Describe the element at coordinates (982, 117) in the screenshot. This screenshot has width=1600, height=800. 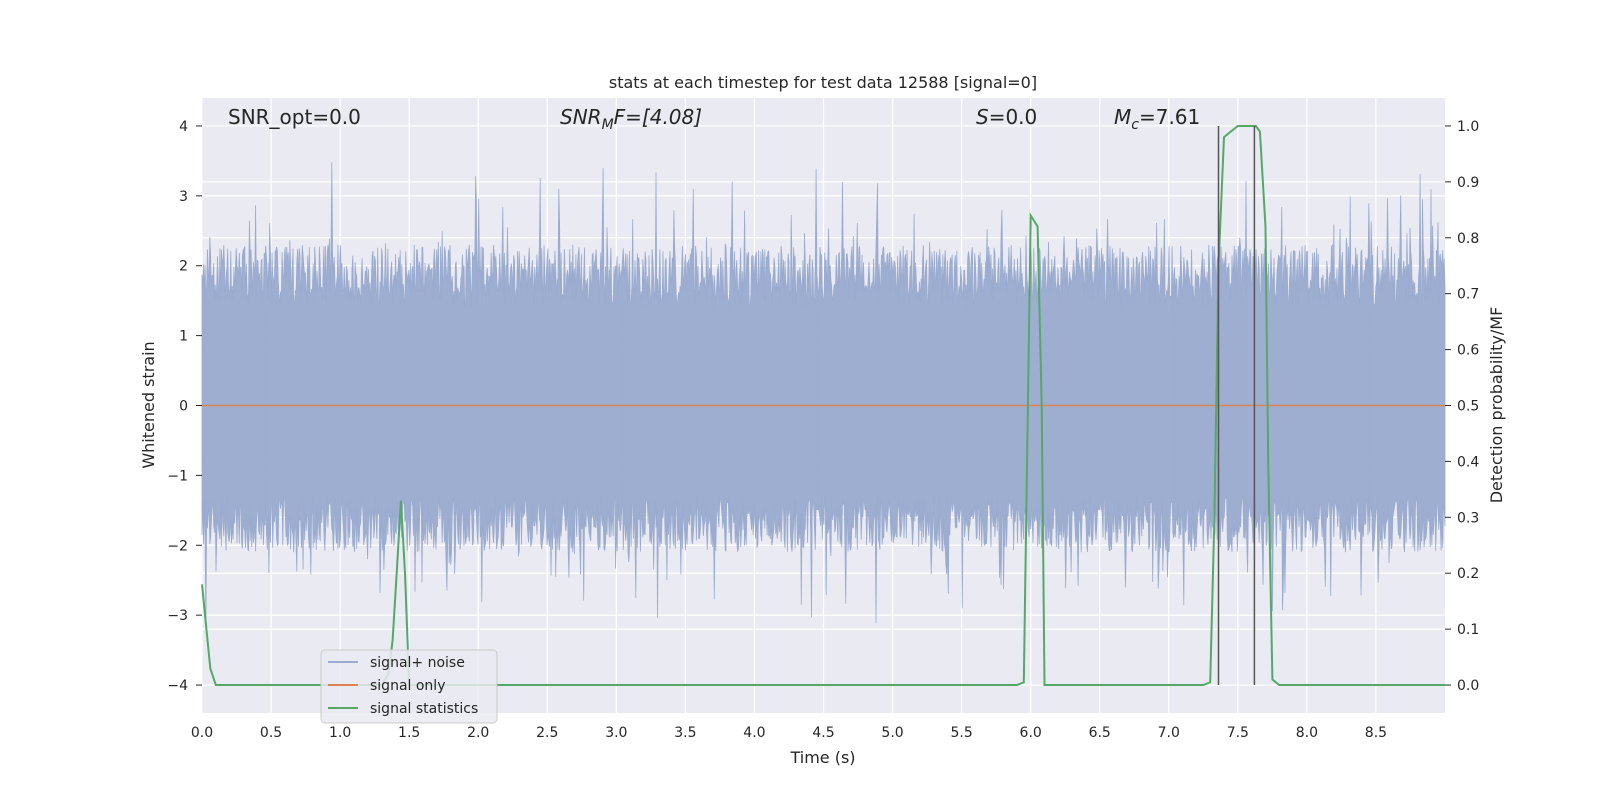
I see `annotation-s-main: S` at that location.